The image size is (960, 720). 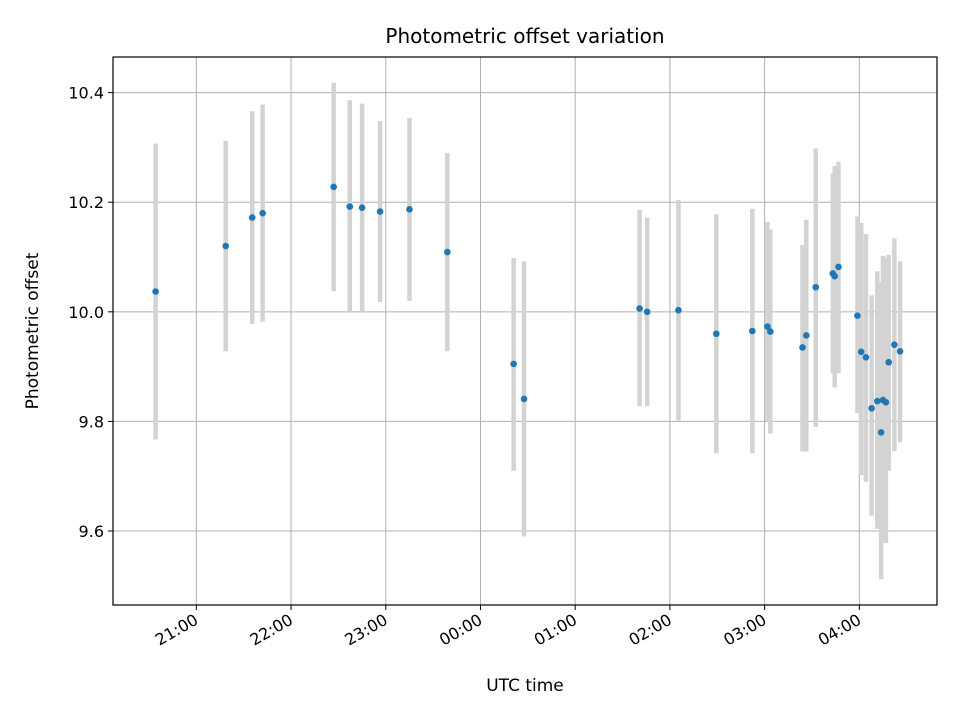 I want to click on x-tick-label: 22:00, so click(x=271, y=630).